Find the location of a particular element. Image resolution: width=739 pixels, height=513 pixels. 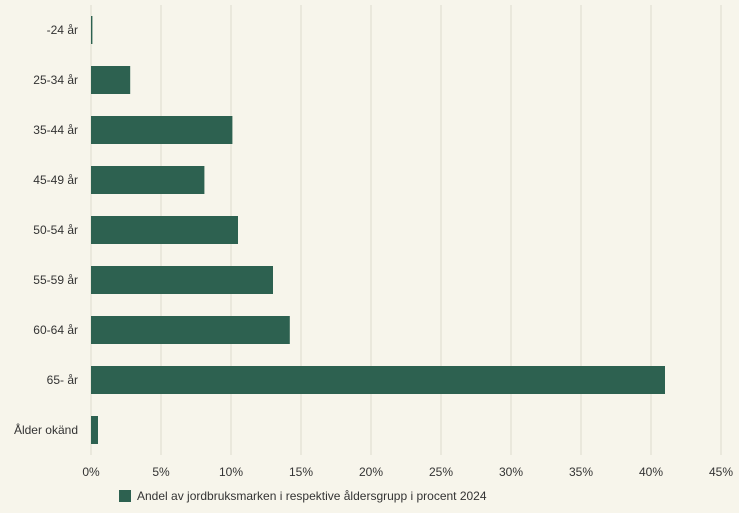

x-tick-label: 30% is located at coordinates (511, 472).